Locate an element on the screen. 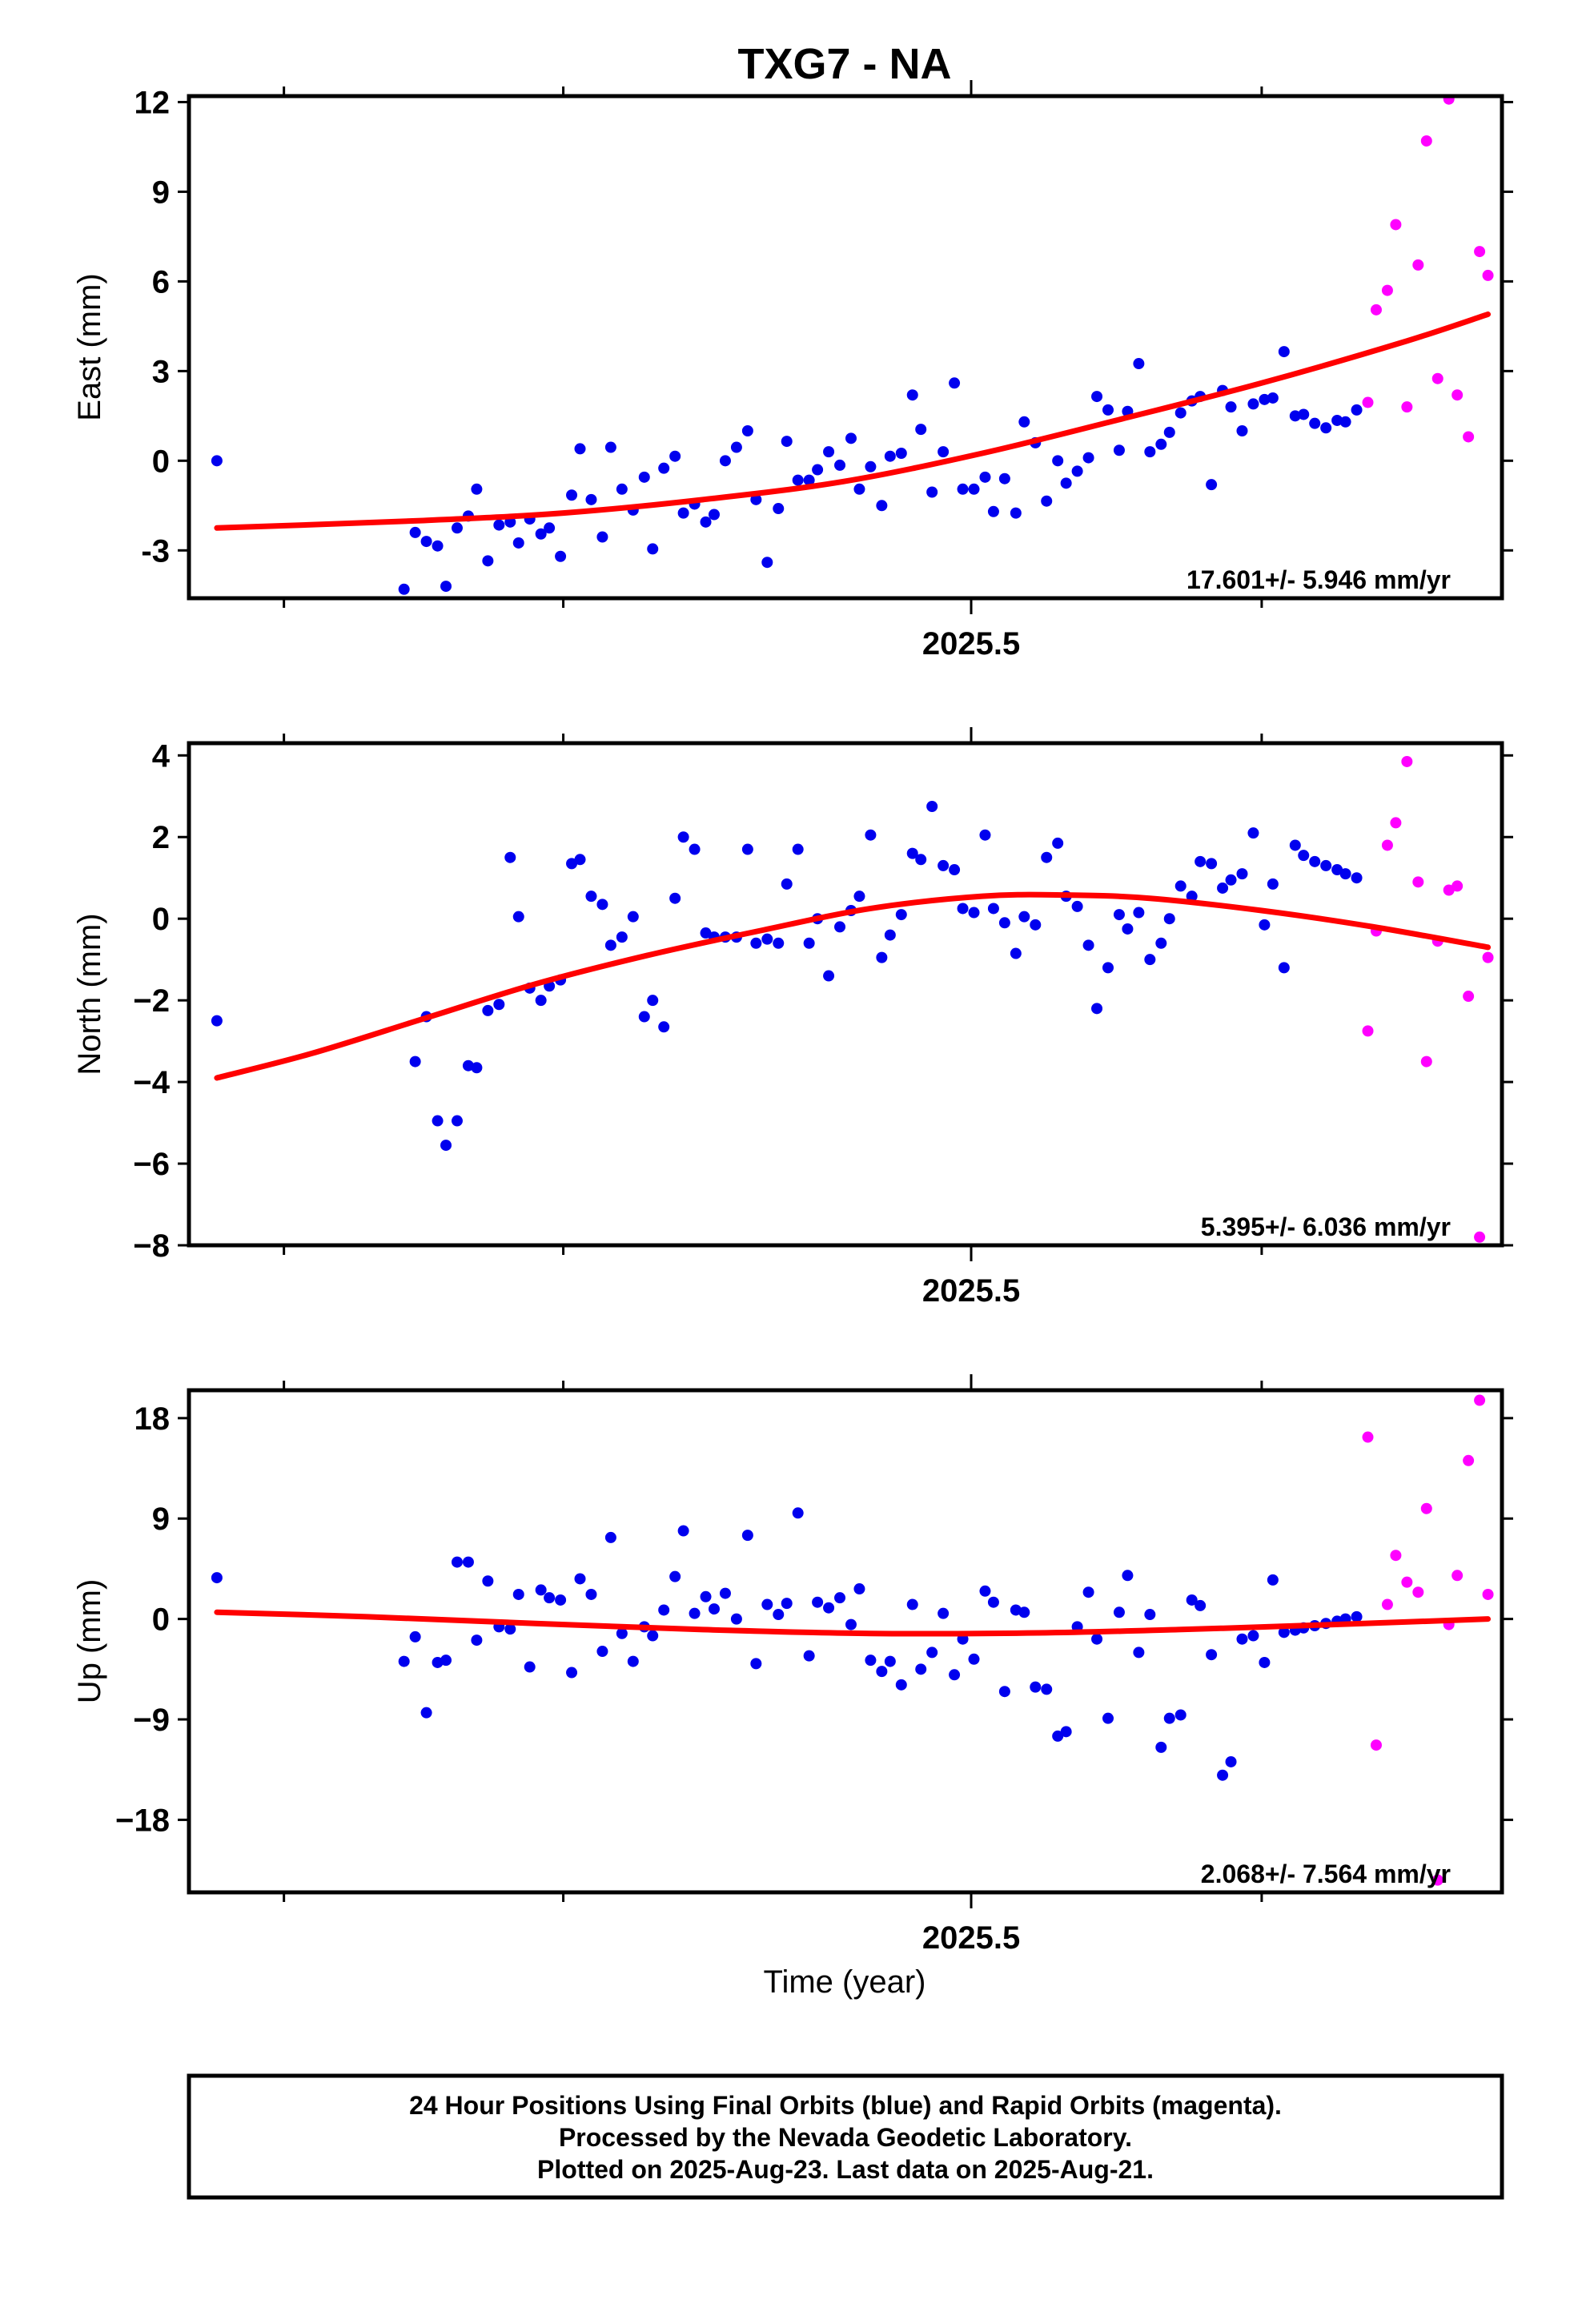 The width and height of the screenshot is (1582, 2324). east-velocity-label: 17.601+/- 5.946 mm/yr is located at coordinates (1318, 579).